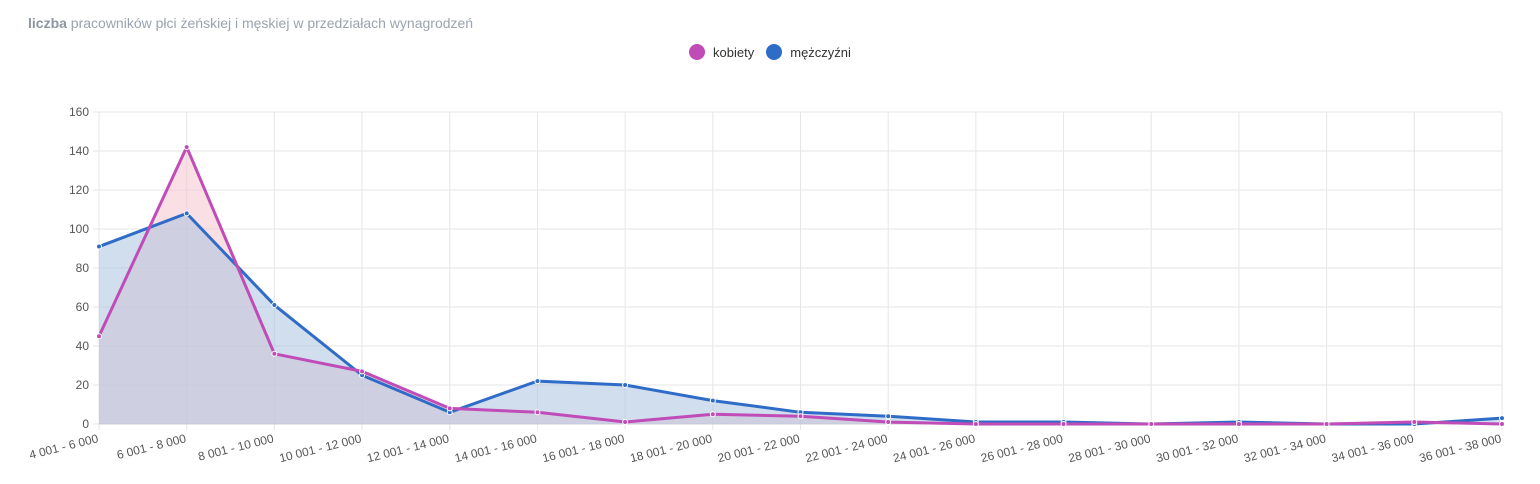 The height and width of the screenshot is (484, 1540). What do you see at coordinates (846, 448) in the screenshot?
I see `x-tick-label: 22 001 - 24 000` at bounding box center [846, 448].